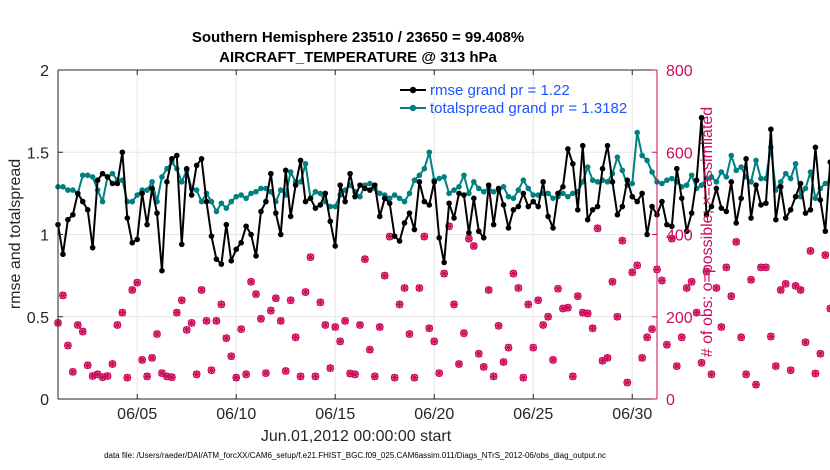 The height and width of the screenshot is (470, 830). Describe the element at coordinates (500, 90) in the screenshot. I see `legend-rmse-text: rmse grand pr = 1.22` at that location.